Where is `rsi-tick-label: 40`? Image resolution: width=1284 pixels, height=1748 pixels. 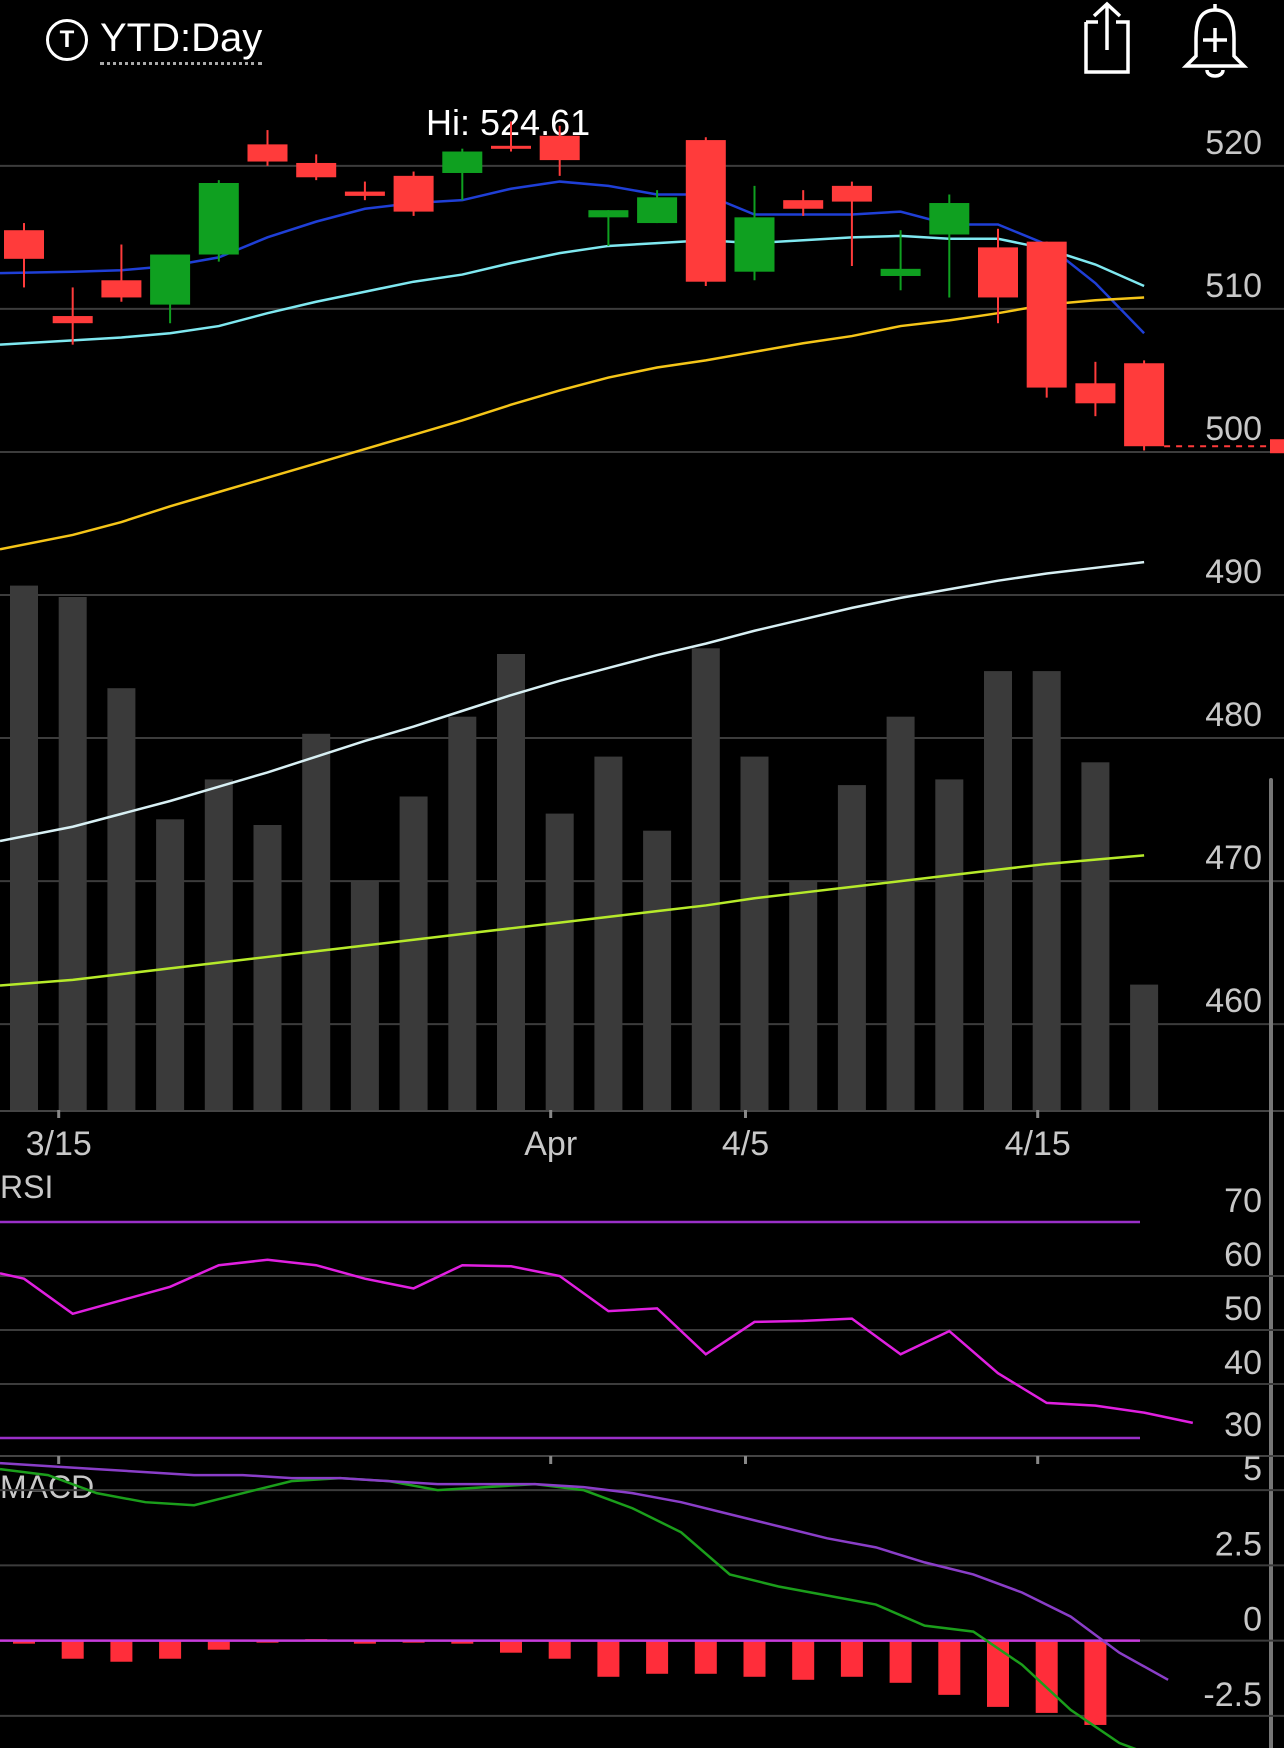
rsi-tick-label: 40 is located at coordinates (1243, 1363).